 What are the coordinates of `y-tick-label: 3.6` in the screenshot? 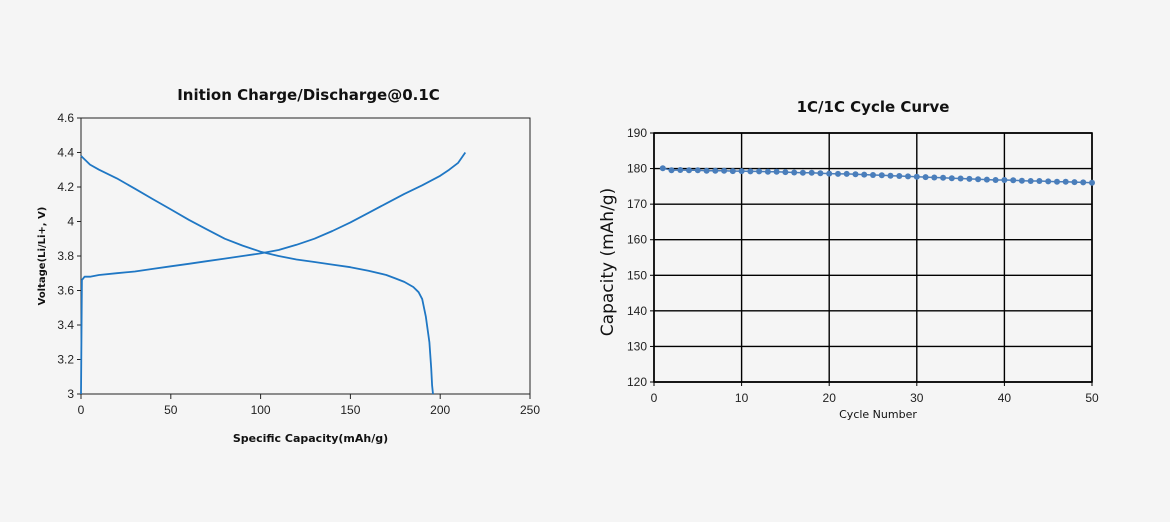 It's located at (65, 291).